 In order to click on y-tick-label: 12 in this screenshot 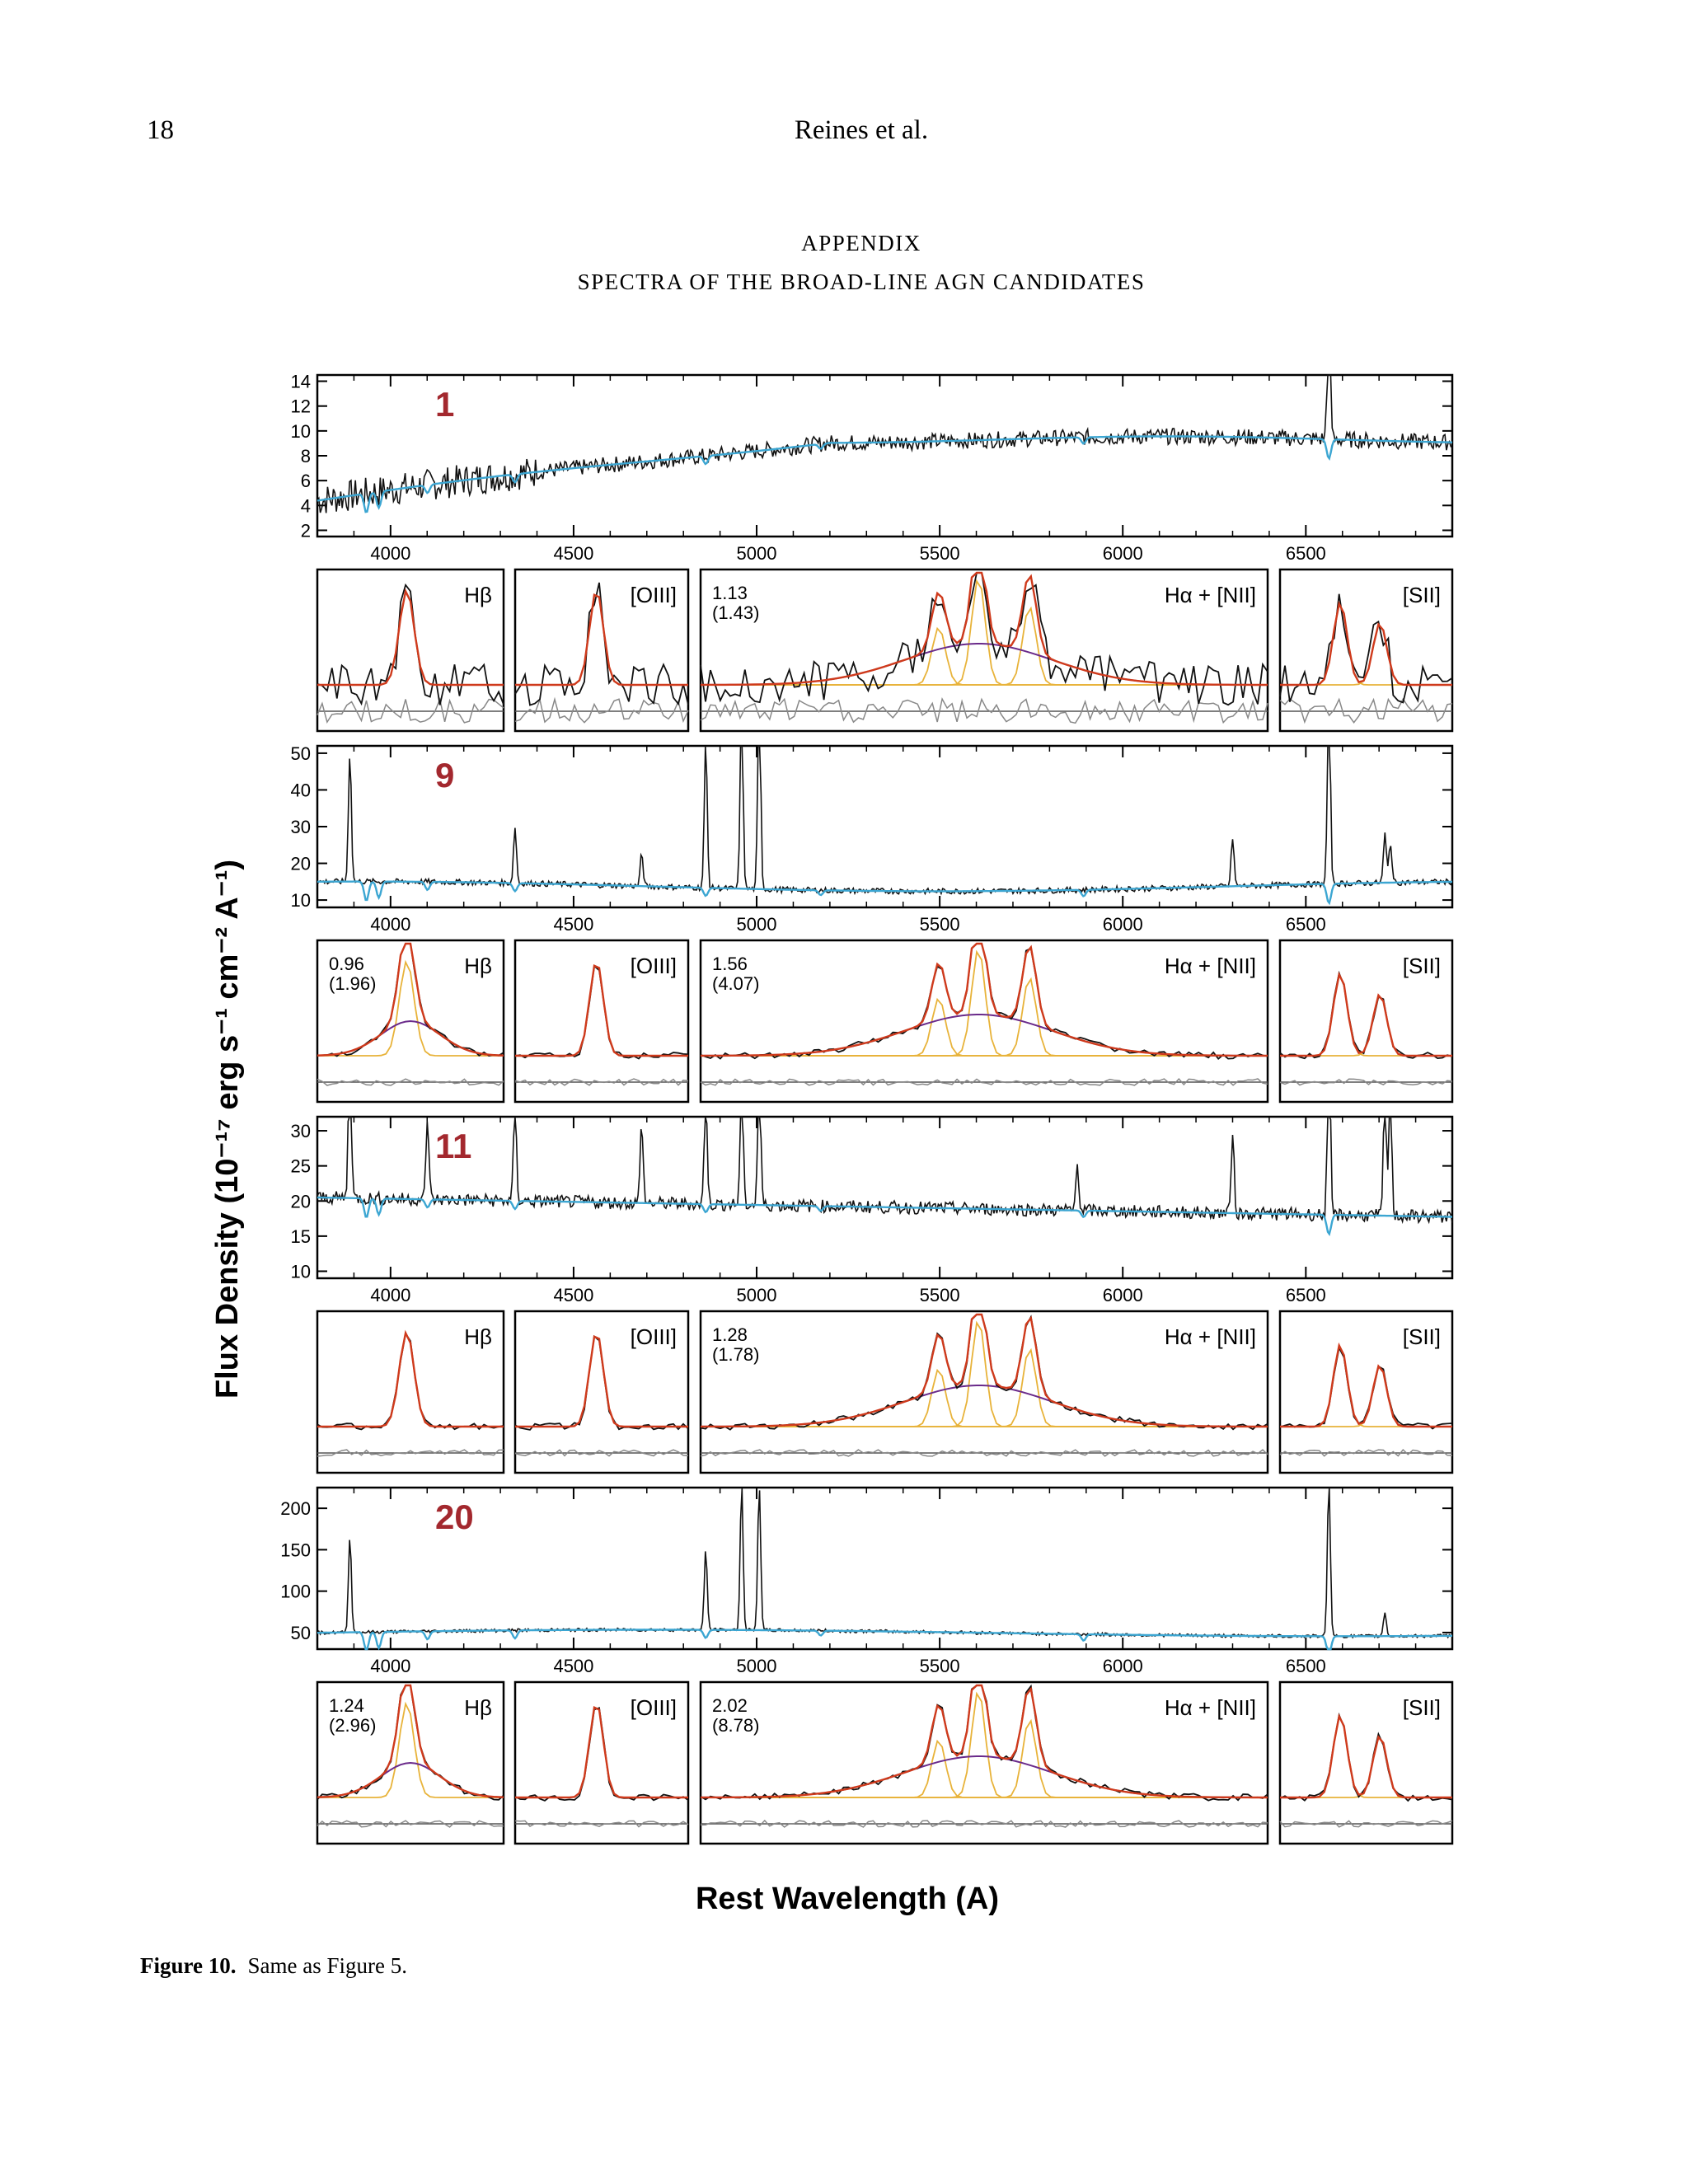, I will do `click(301, 406)`.